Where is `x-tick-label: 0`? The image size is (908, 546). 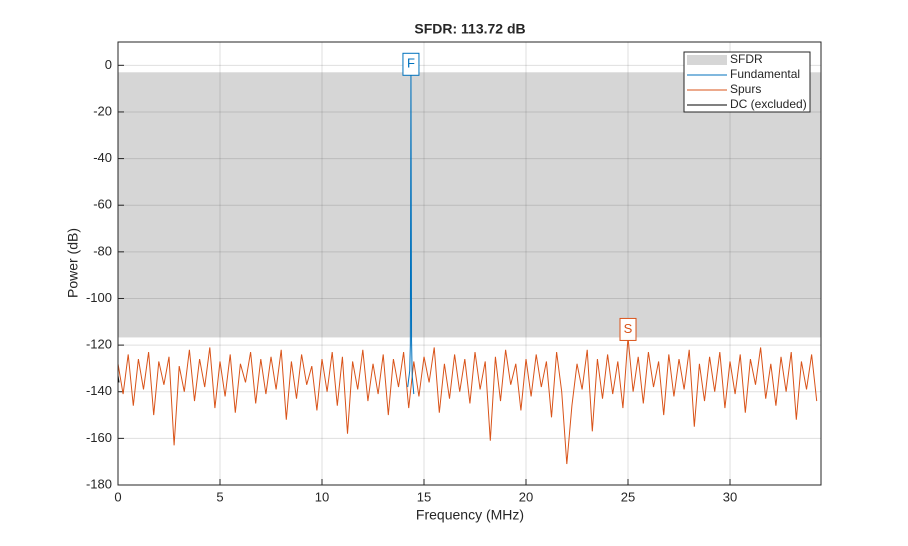
x-tick-label: 0 is located at coordinates (117, 496).